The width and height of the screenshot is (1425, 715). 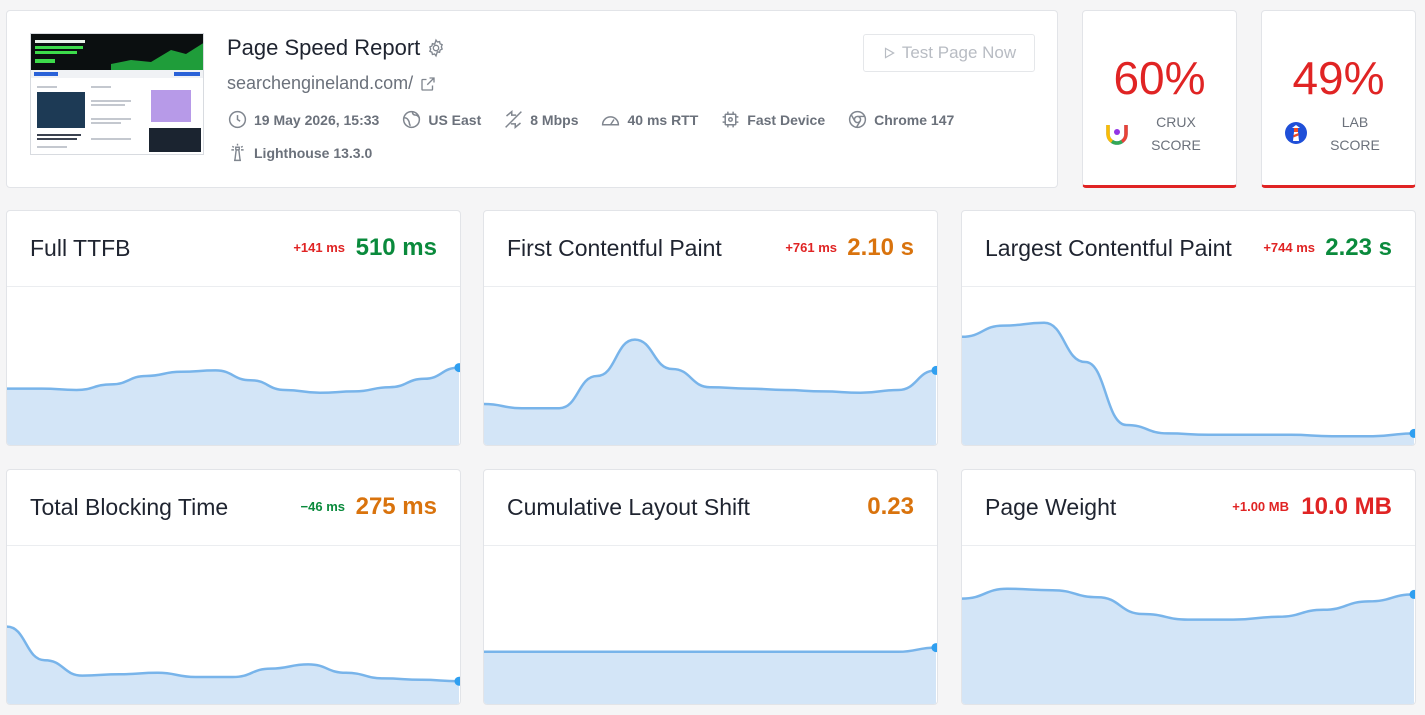 What do you see at coordinates (900, 119) in the screenshot?
I see `test-browser: Chrome 147` at bounding box center [900, 119].